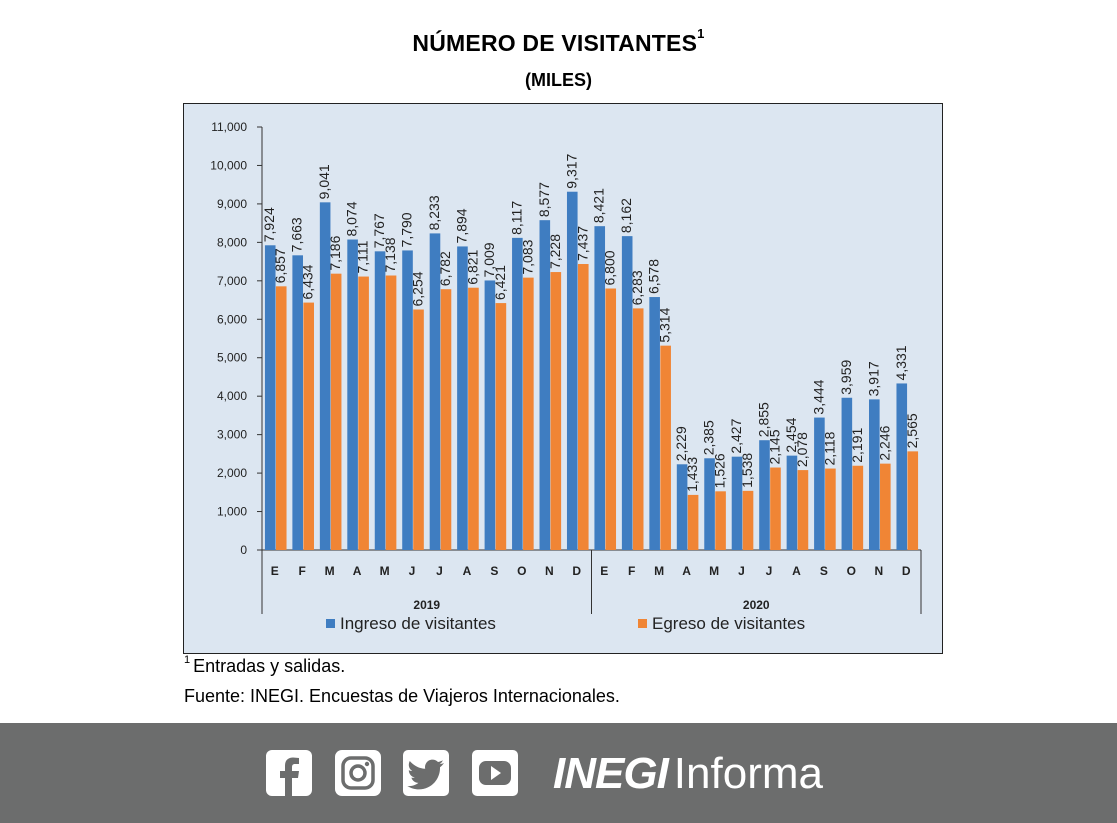 The image size is (1117, 823). I want to click on x-category-label: F, so click(631, 571).